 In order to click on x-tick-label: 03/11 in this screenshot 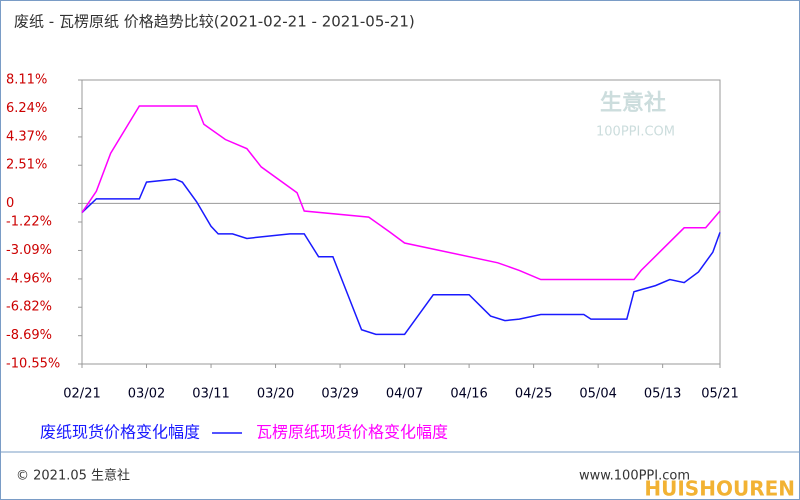, I will do `click(210, 394)`.